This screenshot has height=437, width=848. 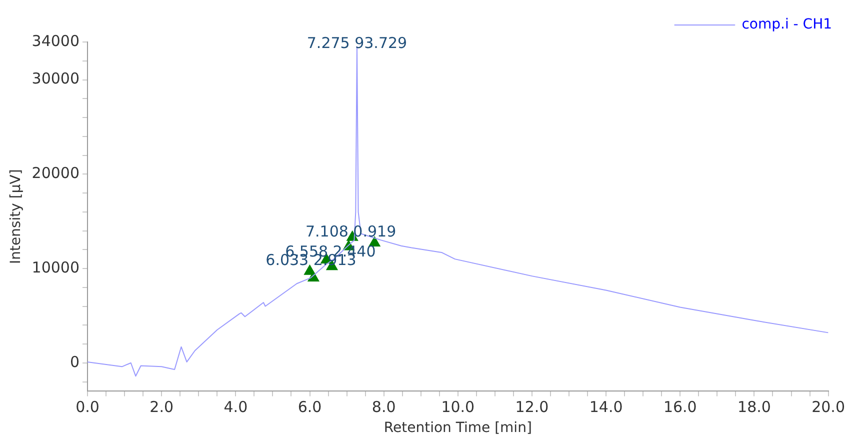 What do you see at coordinates (754, 407) in the screenshot?
I see `x-tick-label: 18.0` at bounding box center [754, 407].